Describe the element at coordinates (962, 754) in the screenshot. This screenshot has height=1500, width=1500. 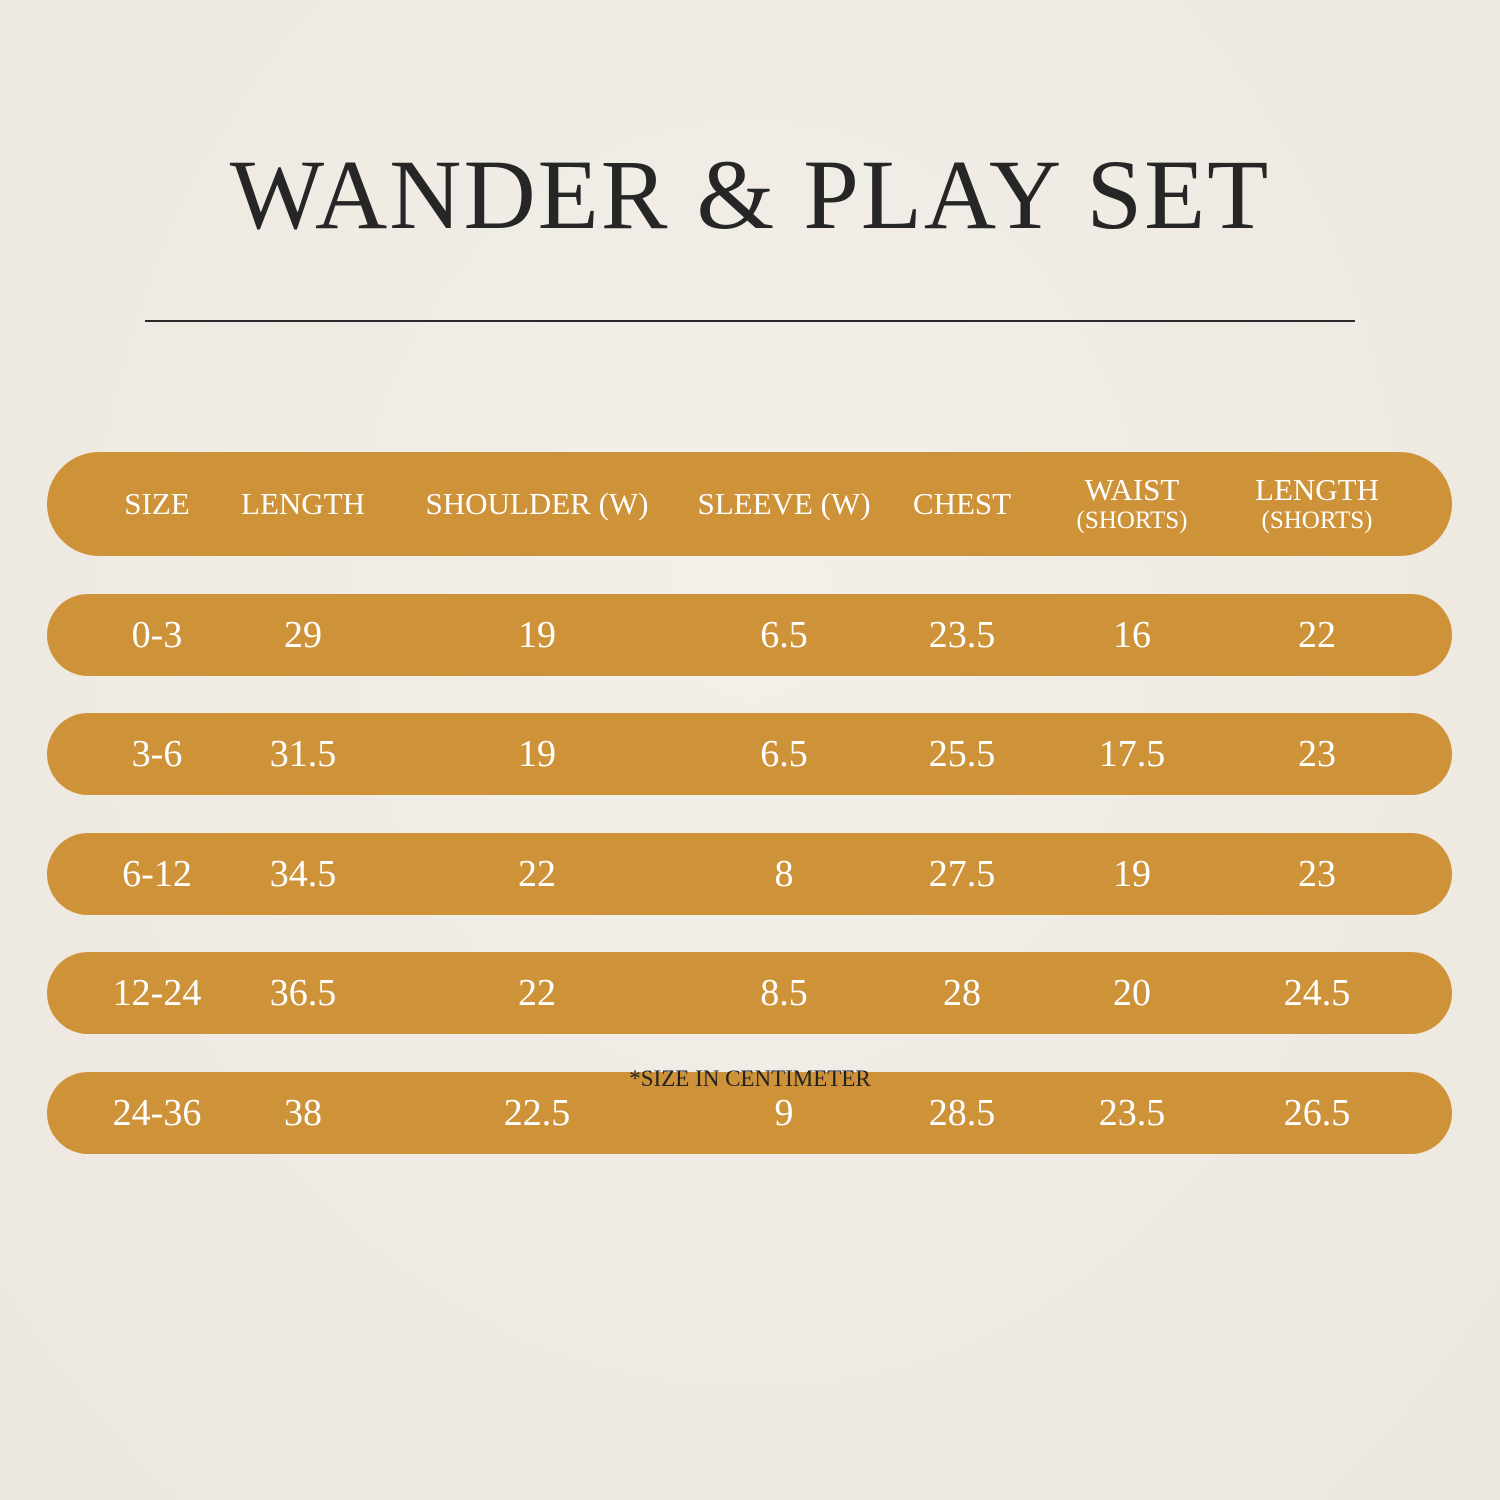
I see `table-cell: 25.5` at that location.